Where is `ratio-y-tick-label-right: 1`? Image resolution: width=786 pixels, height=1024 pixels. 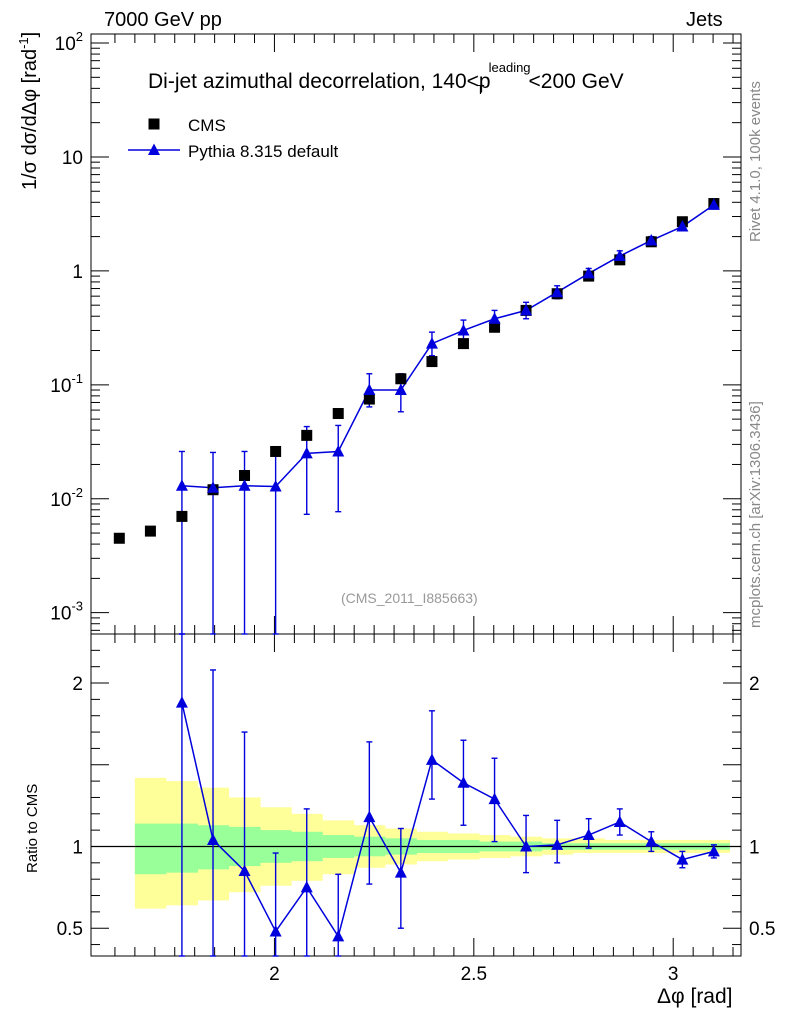
ratio-y-tick-label-right: 1 is located at coordinates (754, 847).